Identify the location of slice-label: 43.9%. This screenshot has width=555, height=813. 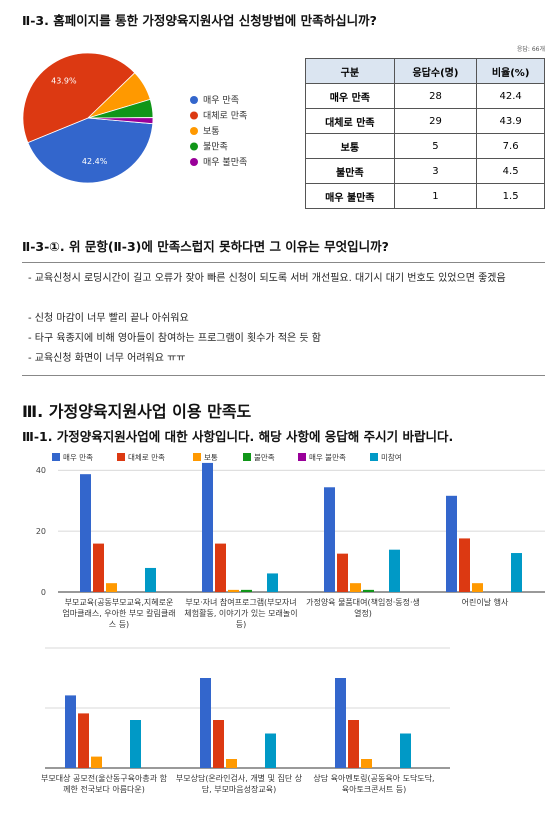
(64, 80).